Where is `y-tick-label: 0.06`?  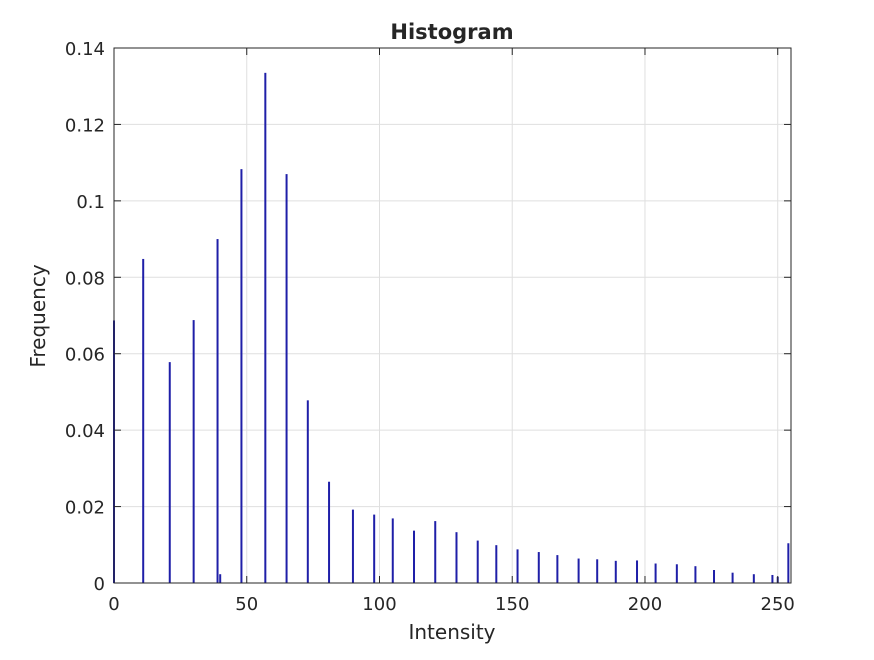
y-tick-label: 0.06 is located at coordinates (85, 355).